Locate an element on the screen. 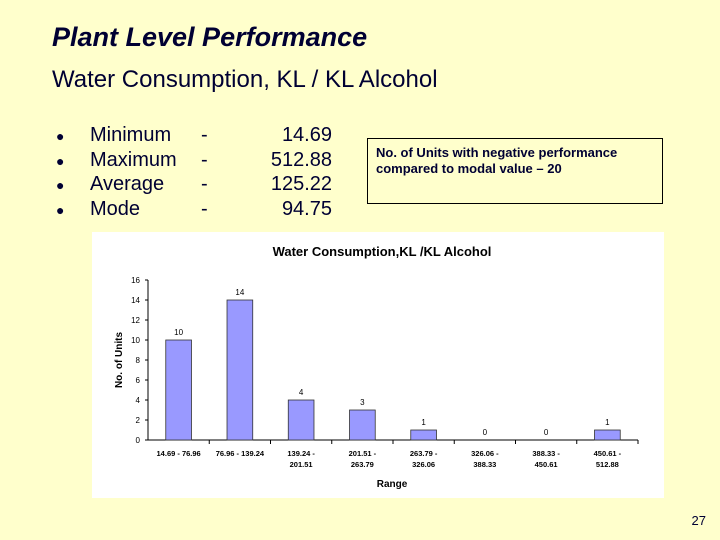  slide-title: Plant Level Performance is located at coordinates (210, 37).